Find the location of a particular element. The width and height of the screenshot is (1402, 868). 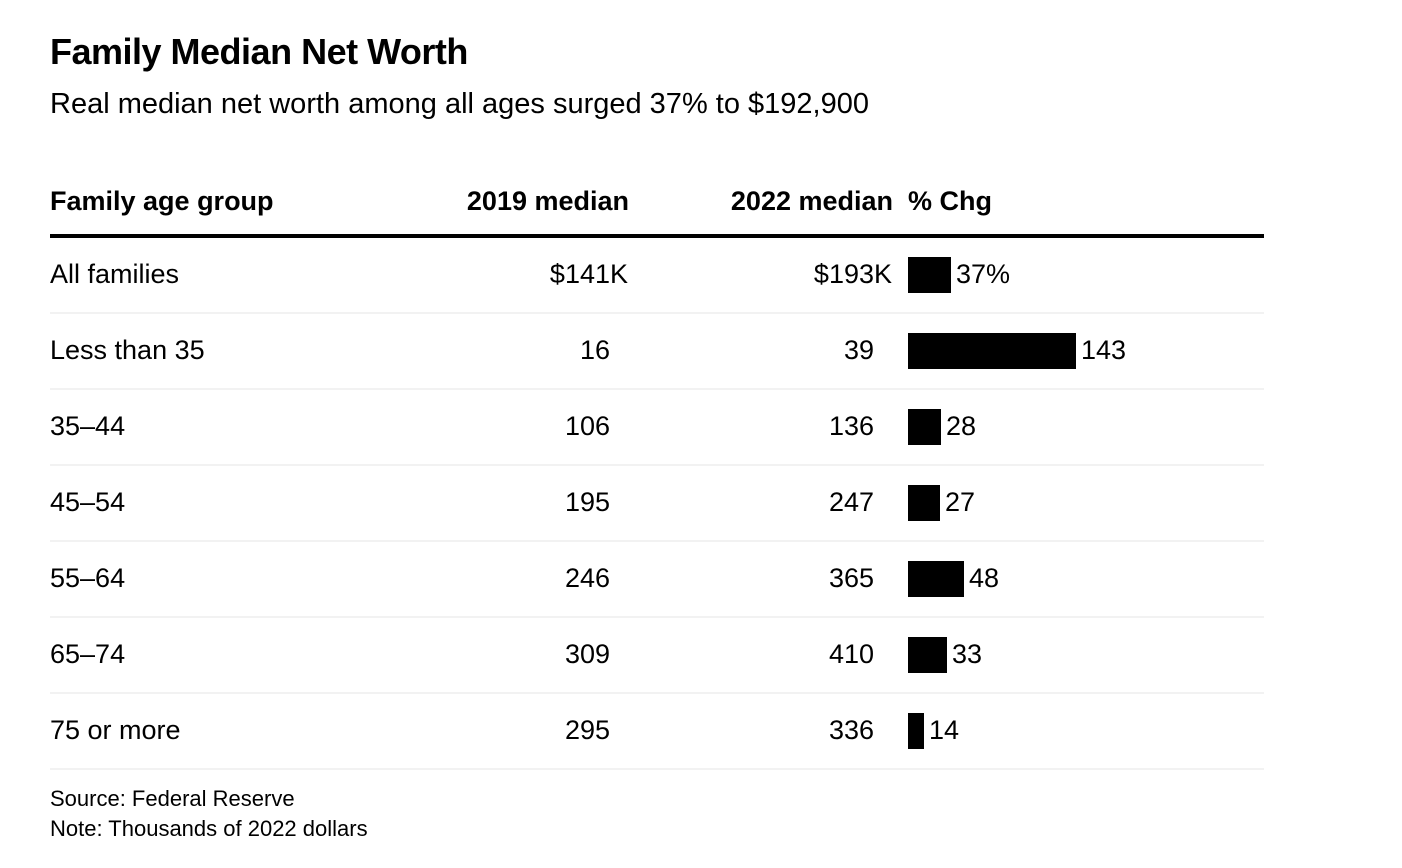

chart-title: Family Median Net Worth is located at coordinates (259, 51).